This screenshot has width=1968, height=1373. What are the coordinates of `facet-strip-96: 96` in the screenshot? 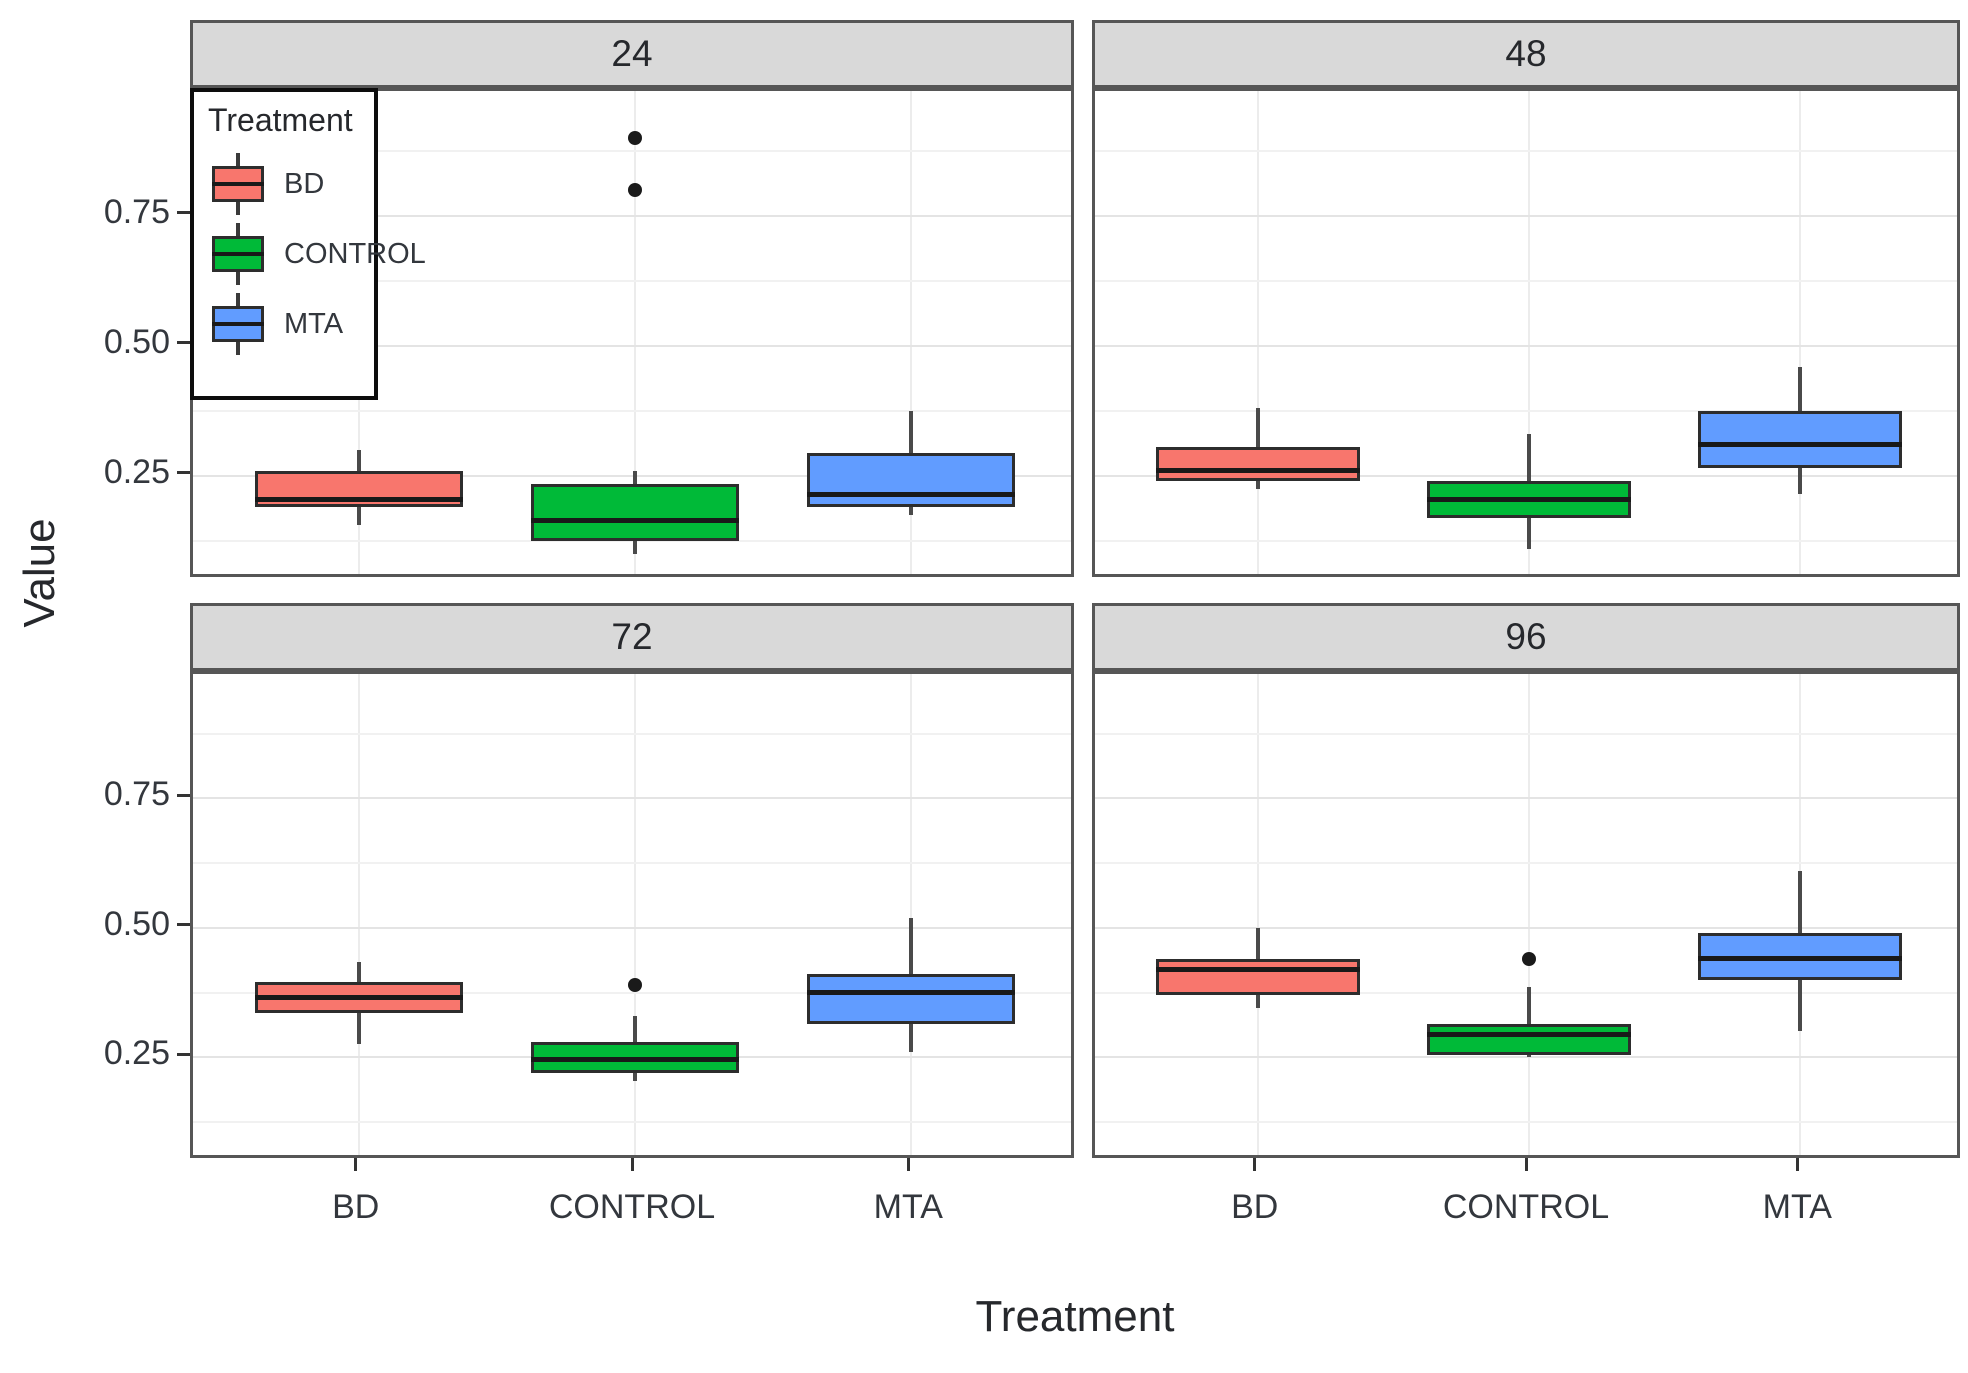 It's located at (1526, 637).